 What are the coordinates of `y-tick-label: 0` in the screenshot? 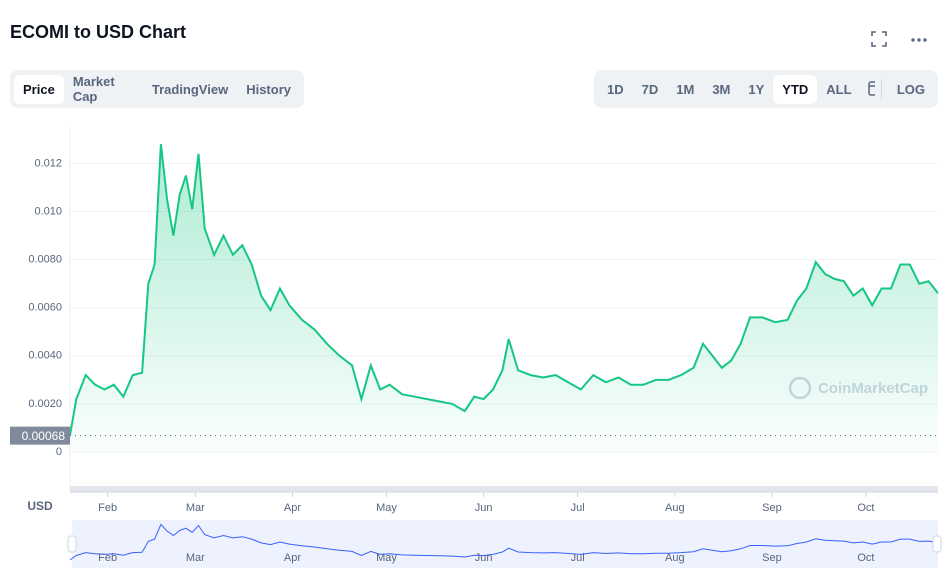 It's located at (59, 452).